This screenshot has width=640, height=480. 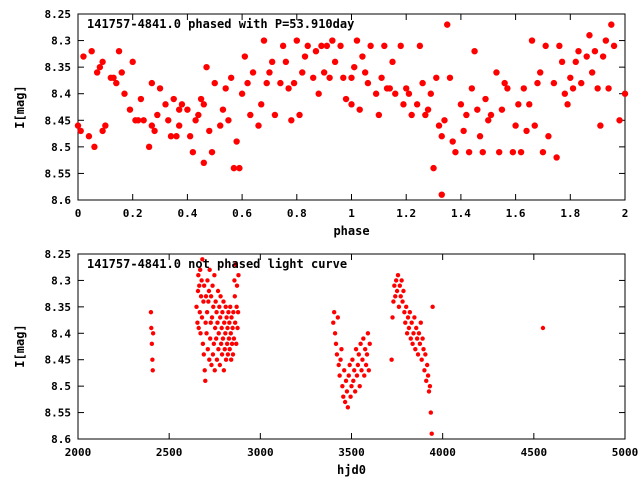 What do you see at coordinates (297, 213) in the screenshot?
I see `x-tick-label: 0.8` at bounding box center [297, 213].